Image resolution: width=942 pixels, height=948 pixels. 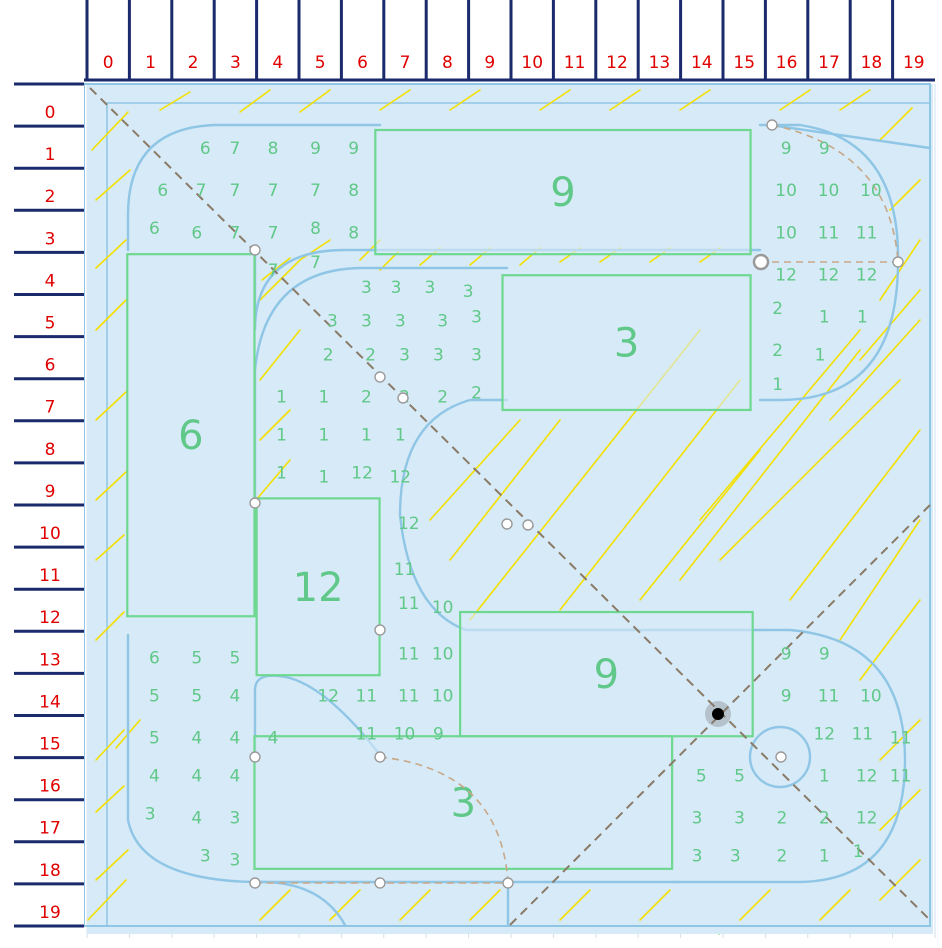 I want to click on cell-number: 7, so click(x=235, y=149).